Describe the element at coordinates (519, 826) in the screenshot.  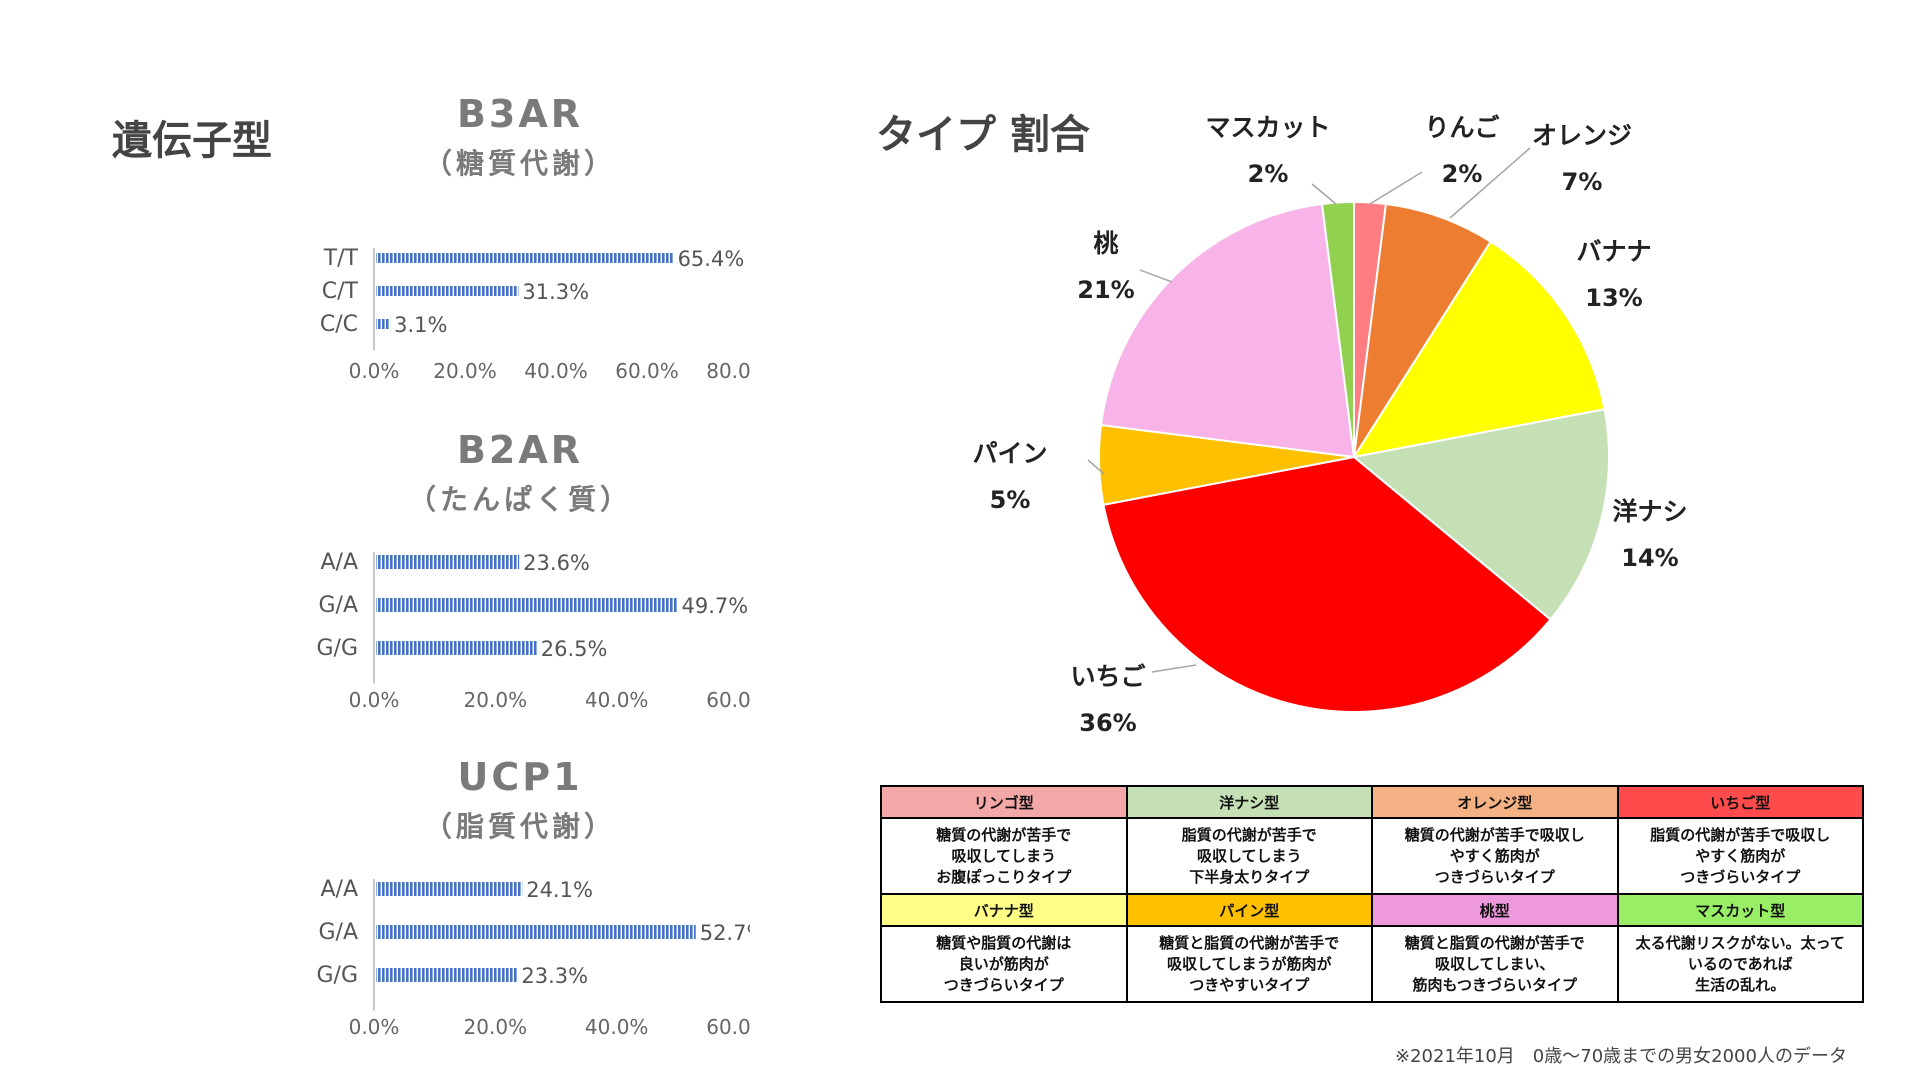
I see `chart-subtitle: （脂質代謝）` at that location.